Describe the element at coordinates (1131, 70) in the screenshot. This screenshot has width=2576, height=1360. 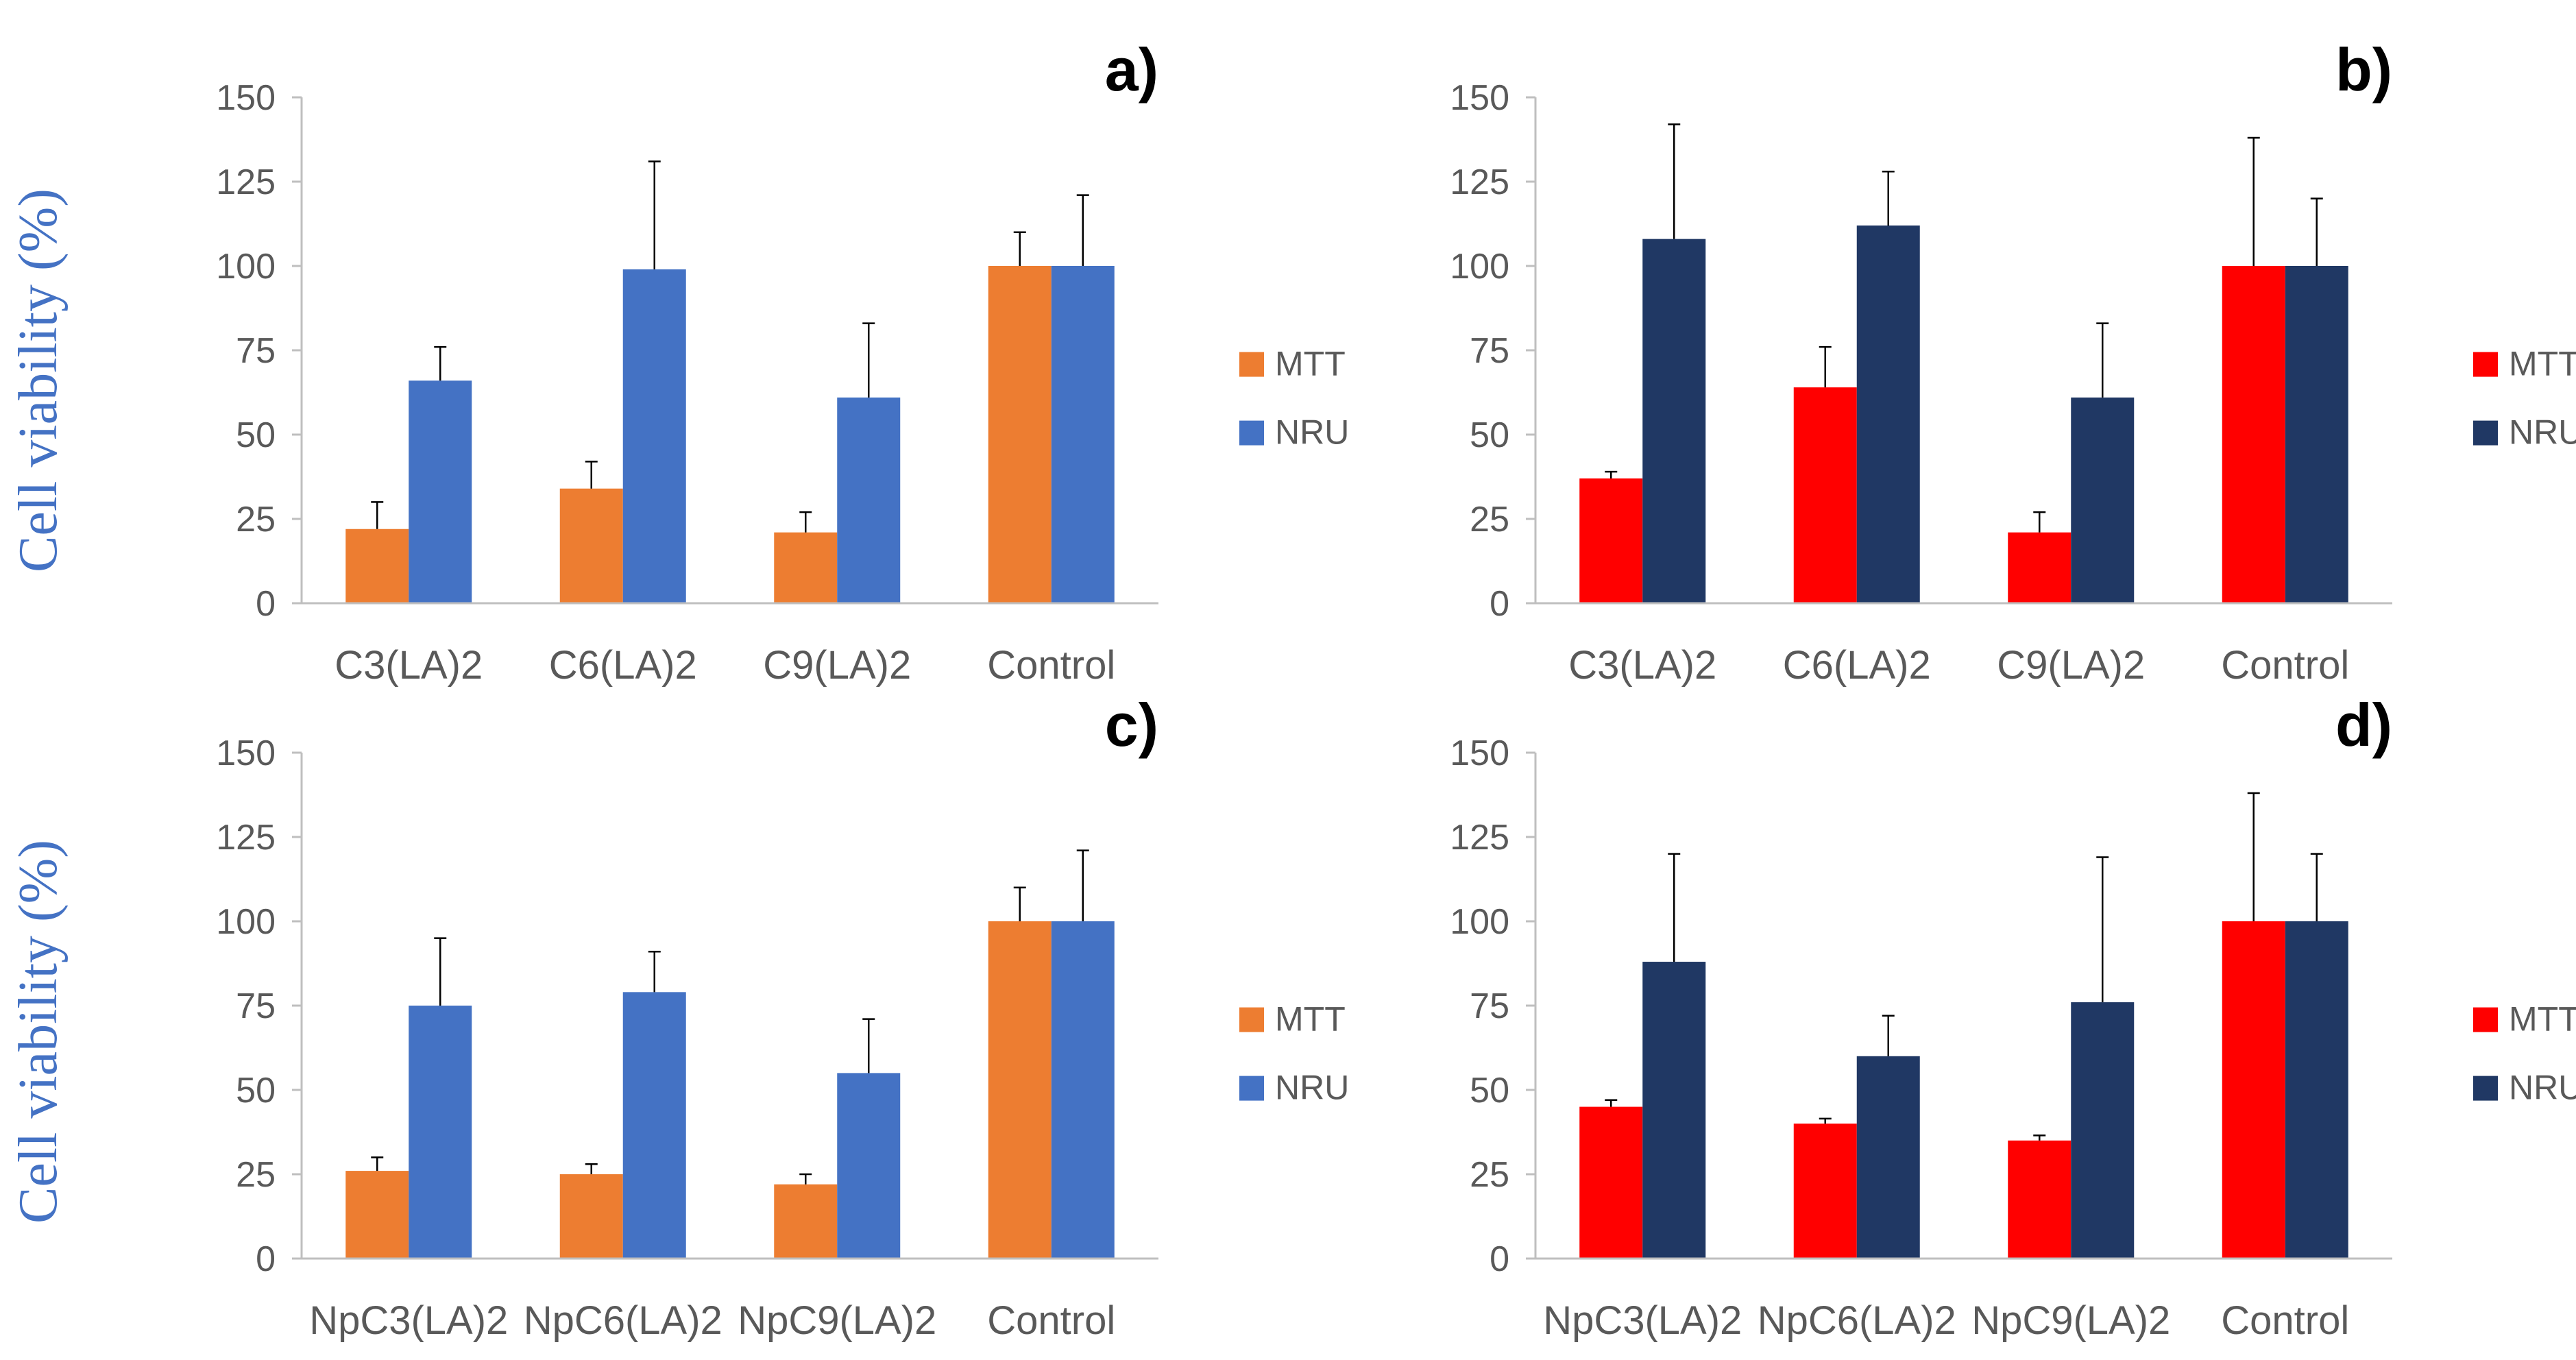
I see `panel-label: a)` at that location.